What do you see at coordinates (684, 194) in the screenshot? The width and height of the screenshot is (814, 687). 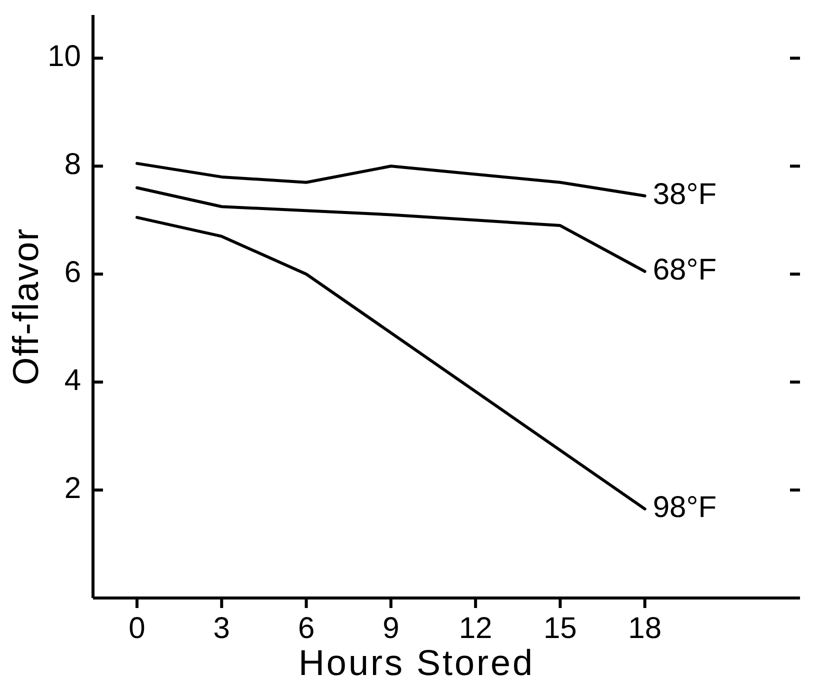 I see `series-label: 38°F` at bounding box center [684, 194].